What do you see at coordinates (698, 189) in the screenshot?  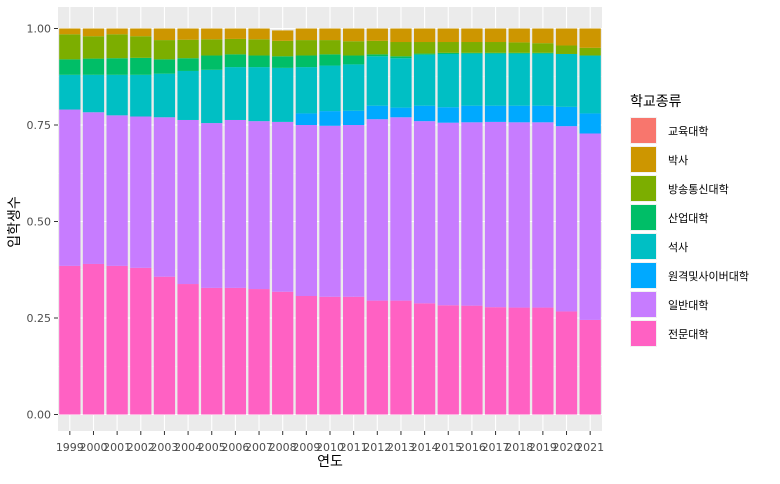 I see `legend-label: 방송통신대학` at bounding box center [698, 189].